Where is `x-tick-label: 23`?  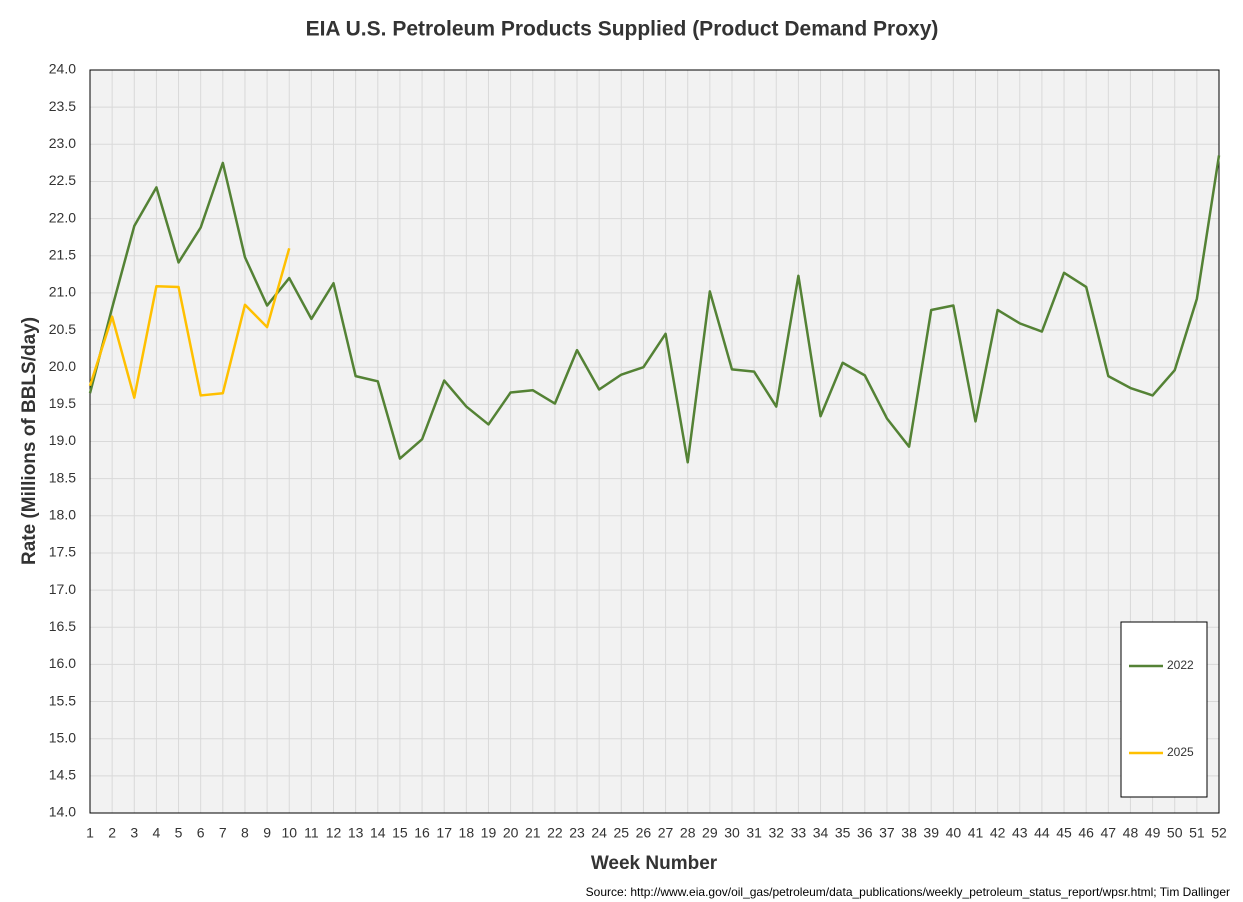
x-tick-label: 23 is located at coordinates (577, 833).